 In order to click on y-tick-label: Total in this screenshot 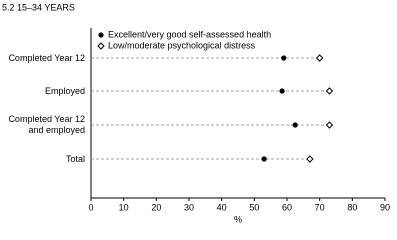, I will do `click(75, 158)`.